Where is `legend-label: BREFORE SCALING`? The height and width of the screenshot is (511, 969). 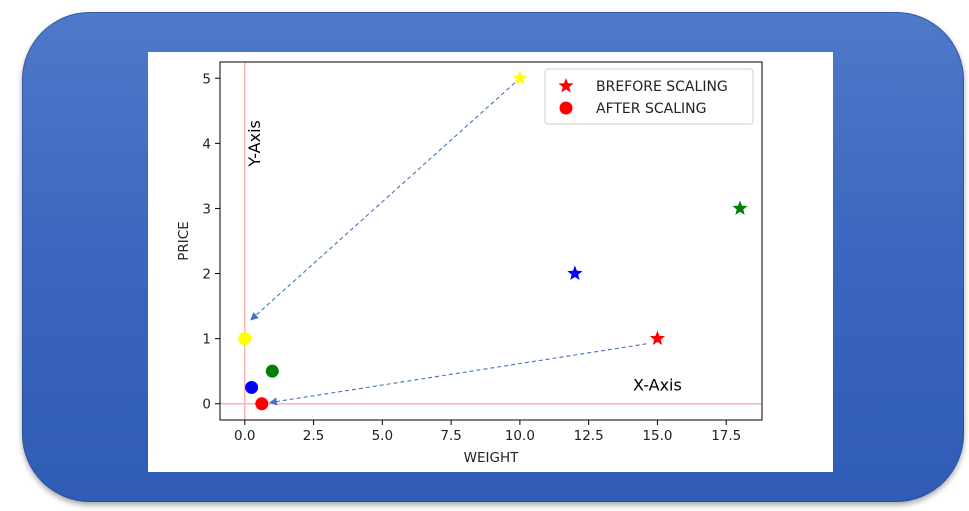 legend-label: BREFORE SCALING is located at coordinates (662, 87).